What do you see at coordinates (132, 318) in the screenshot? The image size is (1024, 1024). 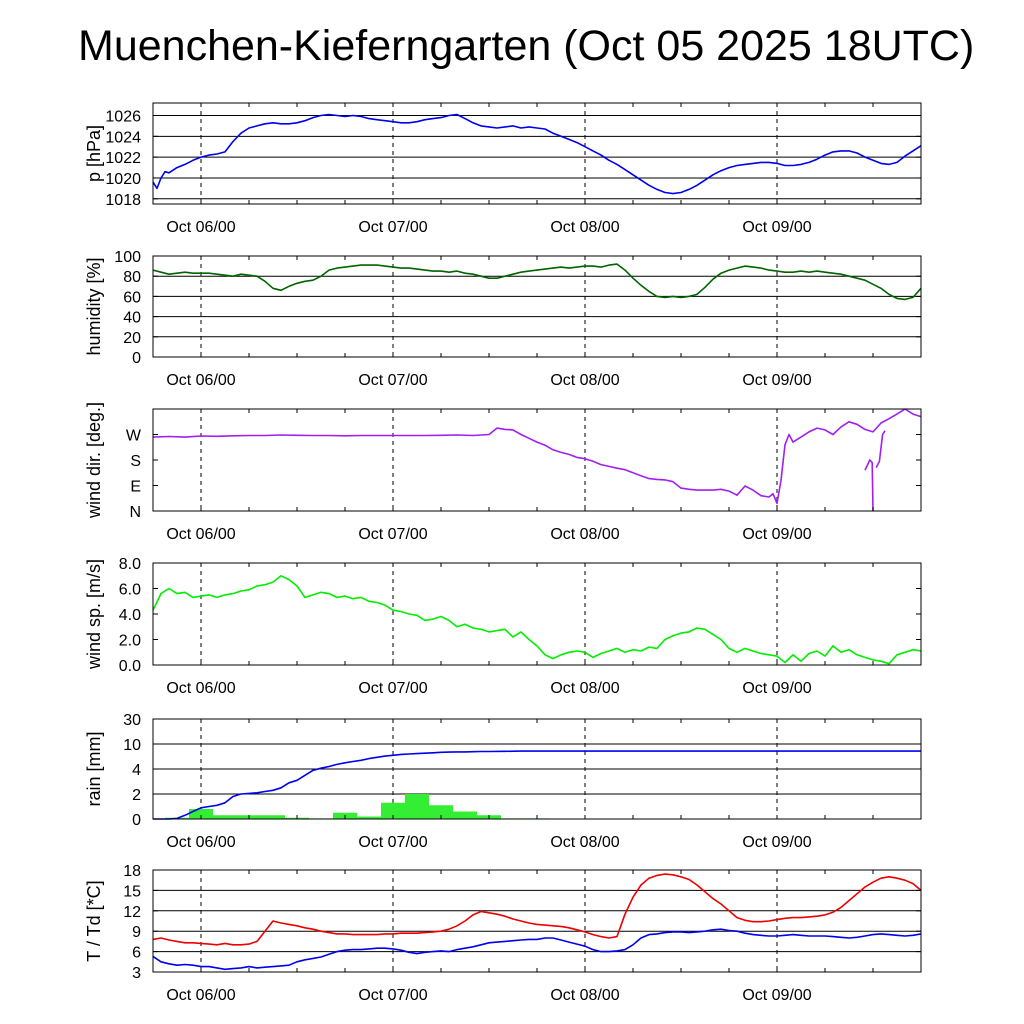 I see `y-tick-label: 40` at bounding box center [132, 318].